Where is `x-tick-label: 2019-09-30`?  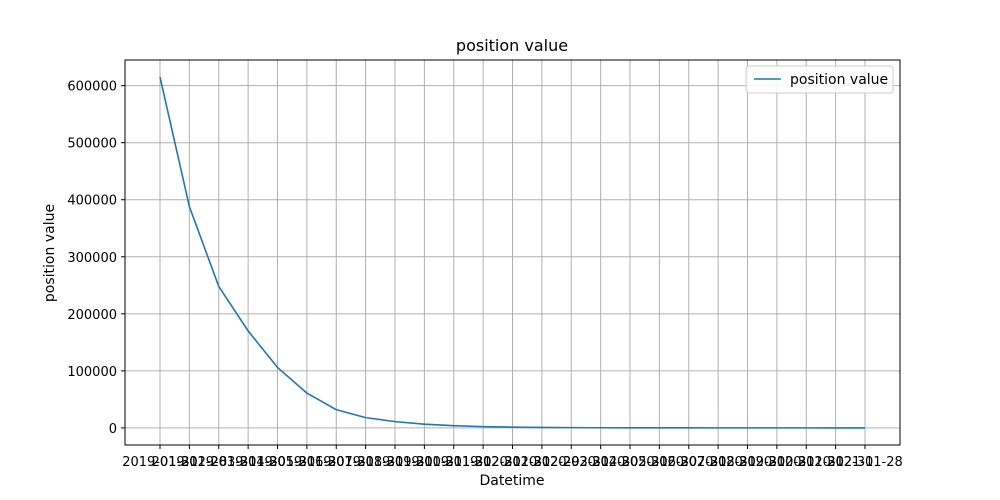
x-tick-label: 2019-09-30 is located at coordinates (395, 462).